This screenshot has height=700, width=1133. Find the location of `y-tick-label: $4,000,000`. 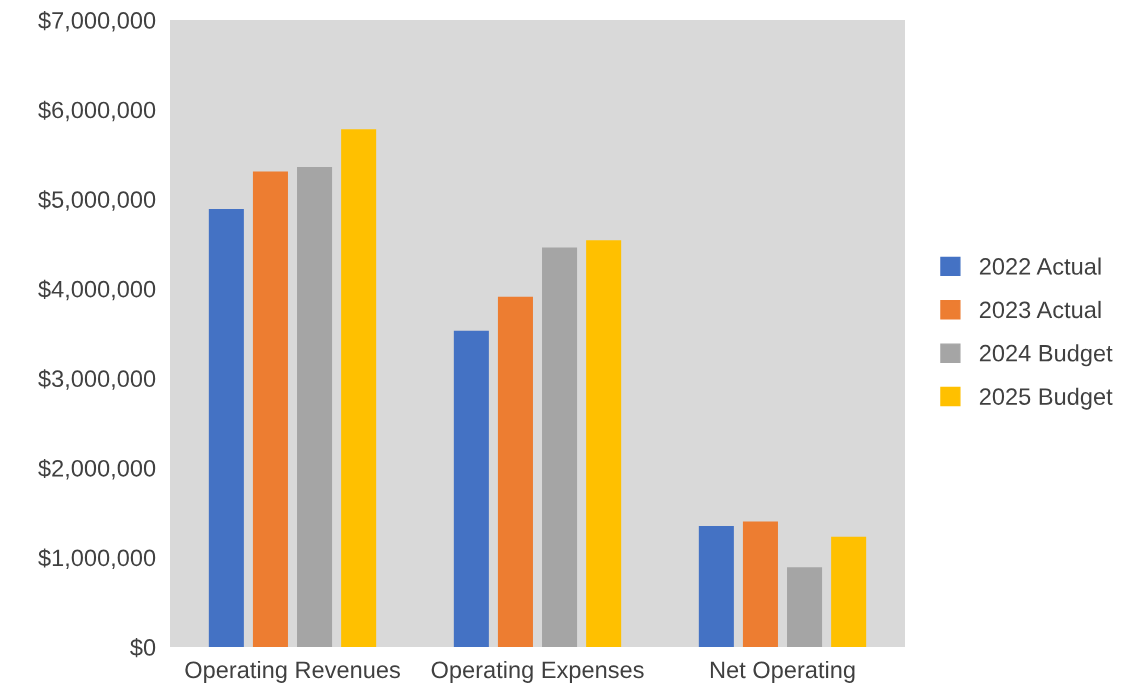

y-tick-label: $4,000,000 is located at coordinates (97, 290).